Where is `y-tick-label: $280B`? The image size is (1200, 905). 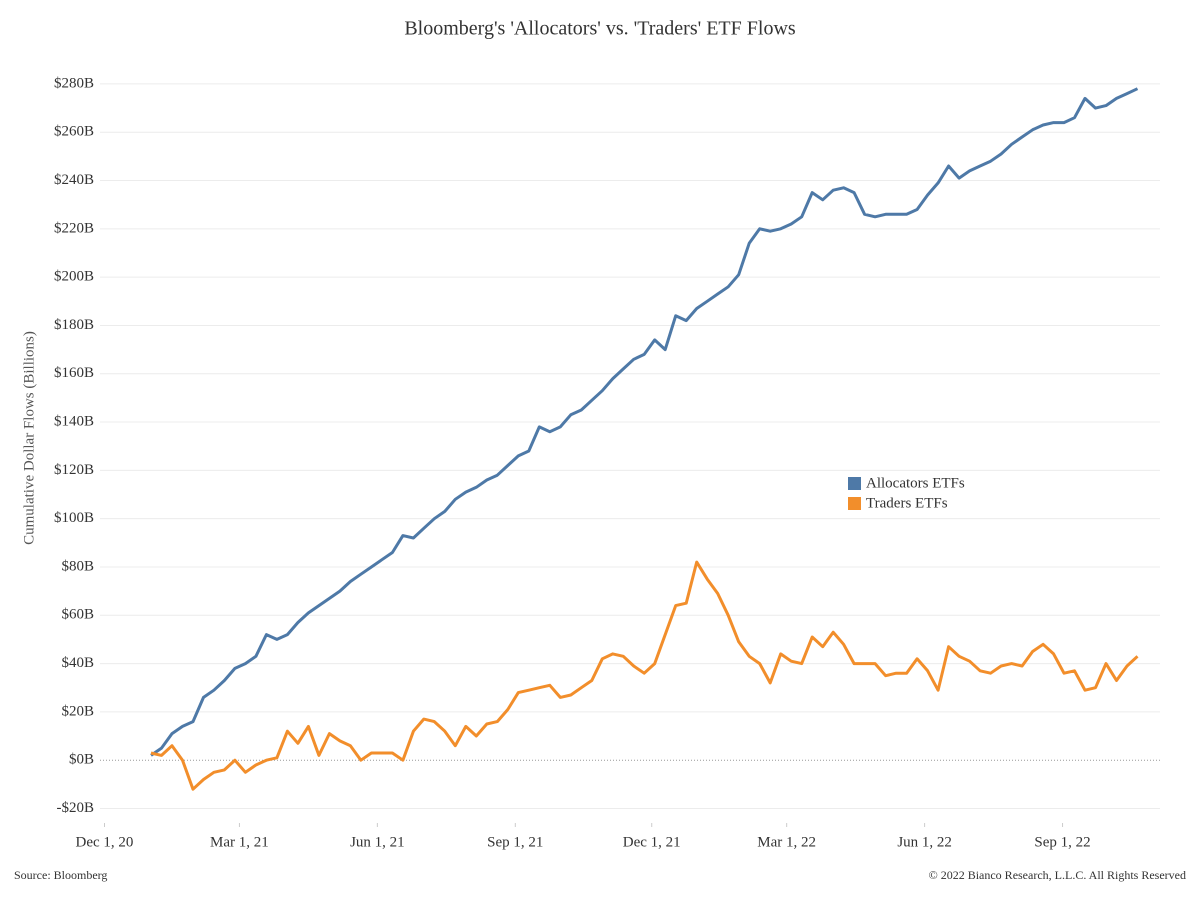 y-tick-label: $280B is located at coordinates (74, 83).